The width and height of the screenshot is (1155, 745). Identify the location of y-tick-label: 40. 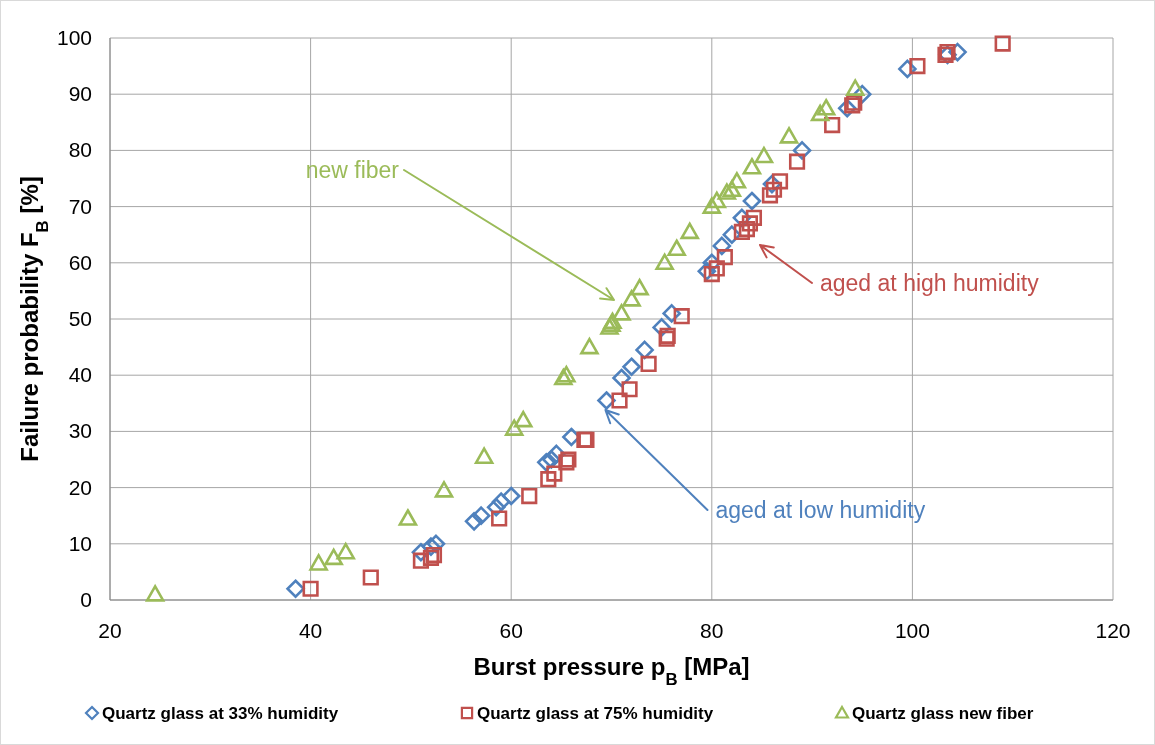
(80, 375).